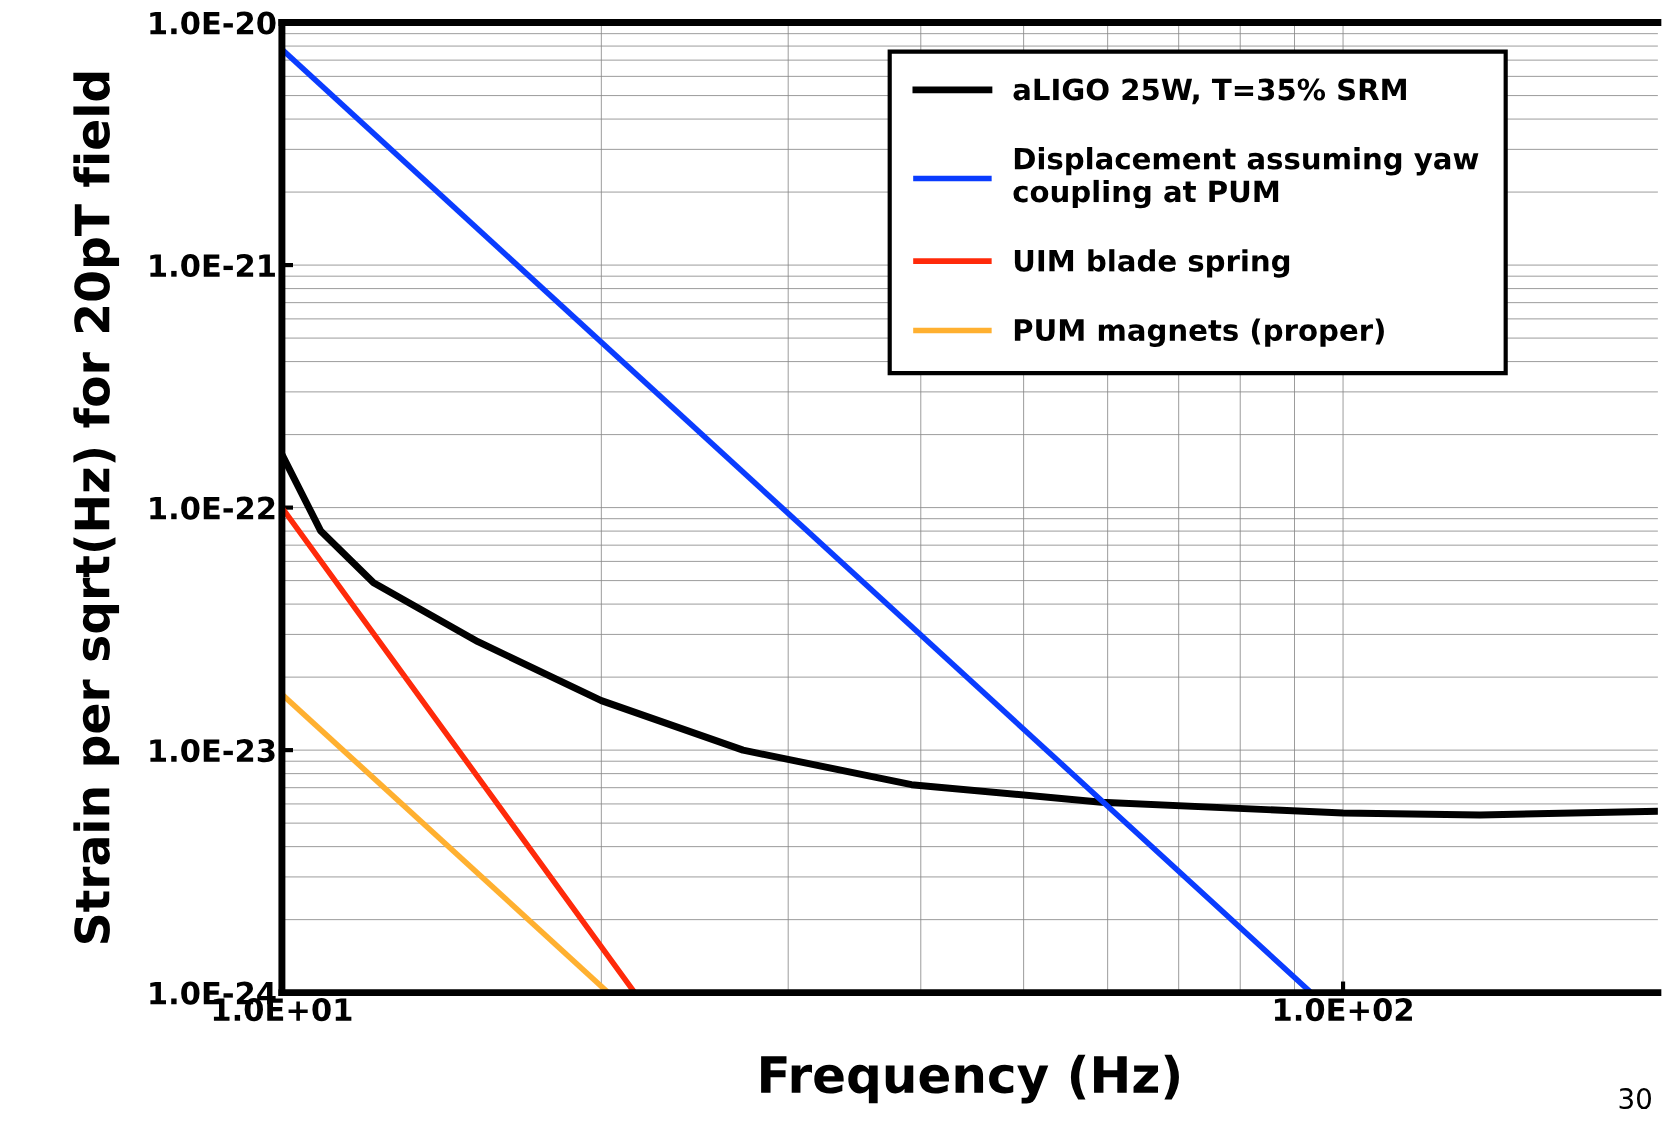  I want to click on y-tick-label: 1.0E-20, so click(213, 23).